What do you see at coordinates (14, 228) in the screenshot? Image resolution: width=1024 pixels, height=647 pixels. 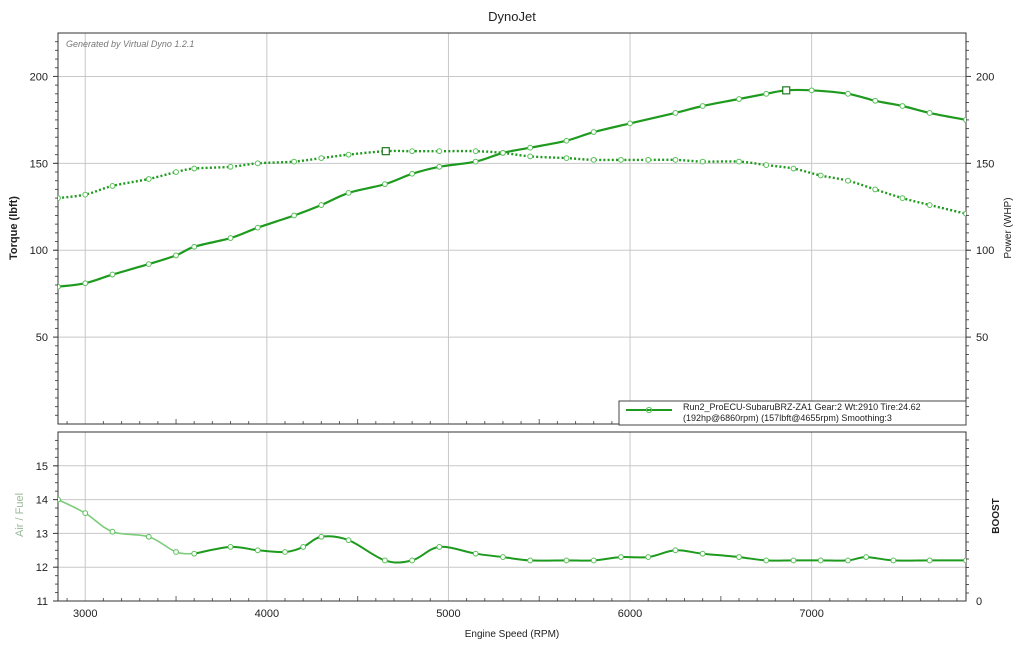 I see `y-axis-label-left: Torque (lbft)` at bounding box center [14, 228].